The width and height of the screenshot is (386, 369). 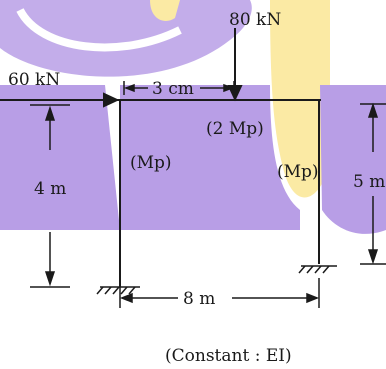 I want to click on span-label: 8 m, so click(x=199, y=299).